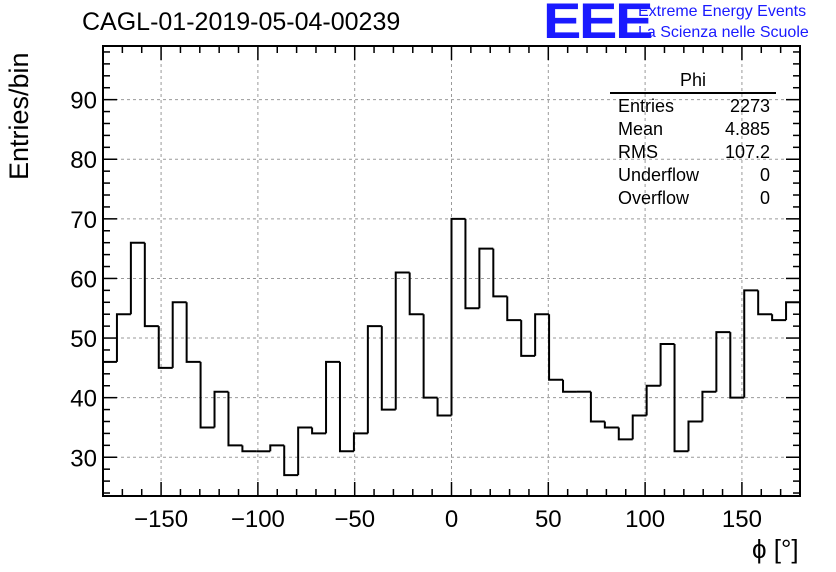 This screenshot has height=572, width=836. What do you see at coordinates (722, 11) in the screenshot?
I see `logo-text-line1: Extreme Energy Events` at bounding box center [722, 11].